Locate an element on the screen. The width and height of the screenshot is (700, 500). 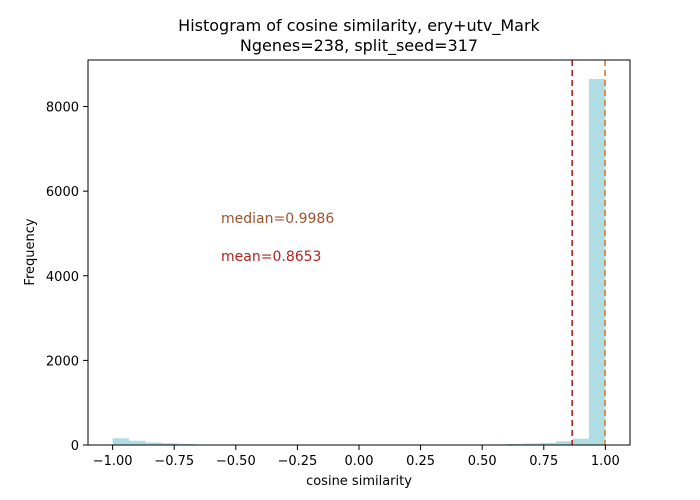
y-tick-label: 4000 is located at coordinates (62, 277).